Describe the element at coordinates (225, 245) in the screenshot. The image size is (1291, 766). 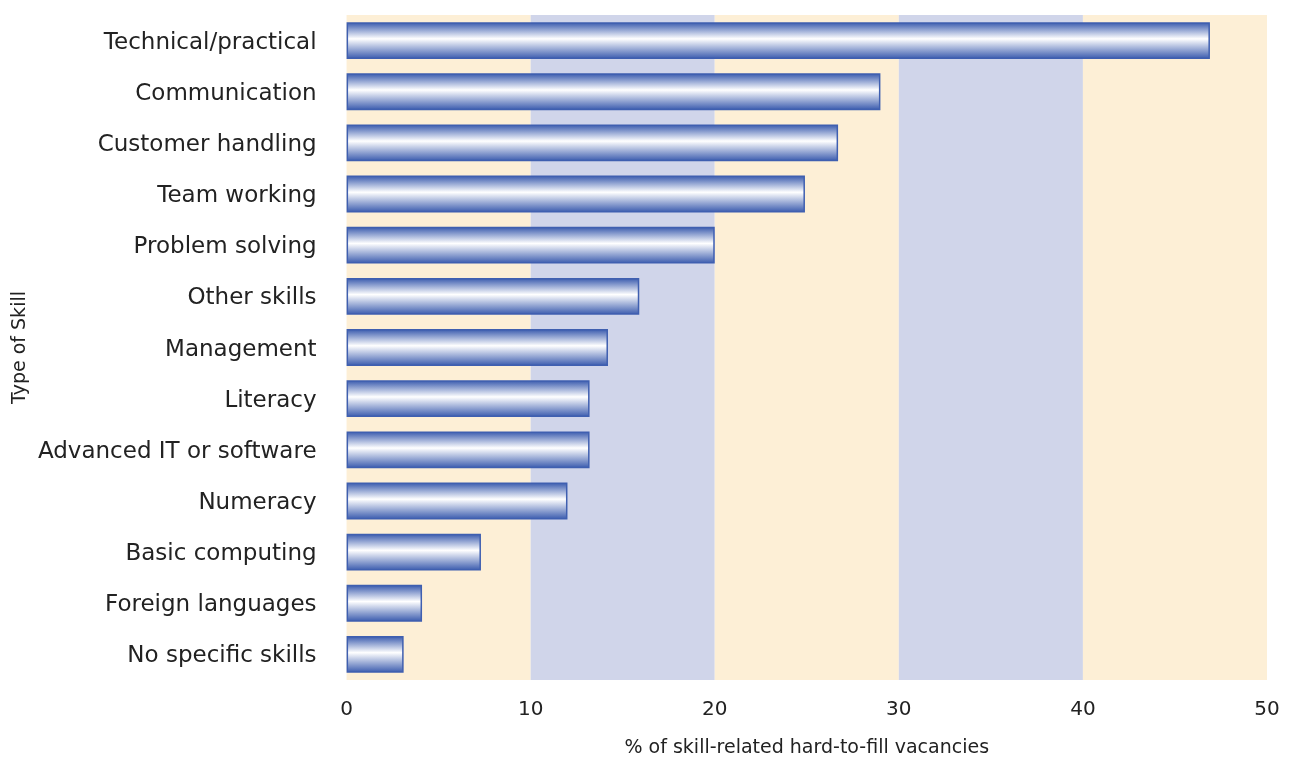
I see `y-tick-label: Problem solving` at that location.